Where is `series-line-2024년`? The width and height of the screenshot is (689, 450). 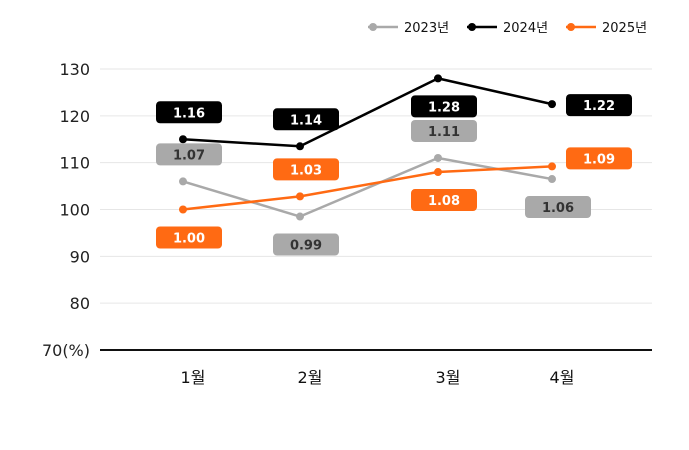 series-line-2024년 is located at coordinates (367, 112).